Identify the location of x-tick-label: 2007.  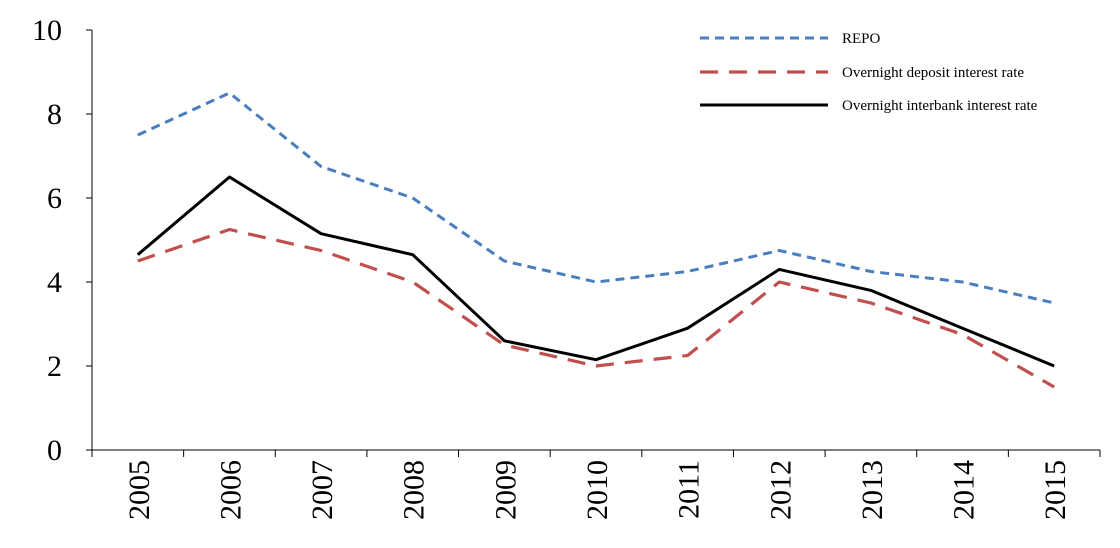
(322, 490).